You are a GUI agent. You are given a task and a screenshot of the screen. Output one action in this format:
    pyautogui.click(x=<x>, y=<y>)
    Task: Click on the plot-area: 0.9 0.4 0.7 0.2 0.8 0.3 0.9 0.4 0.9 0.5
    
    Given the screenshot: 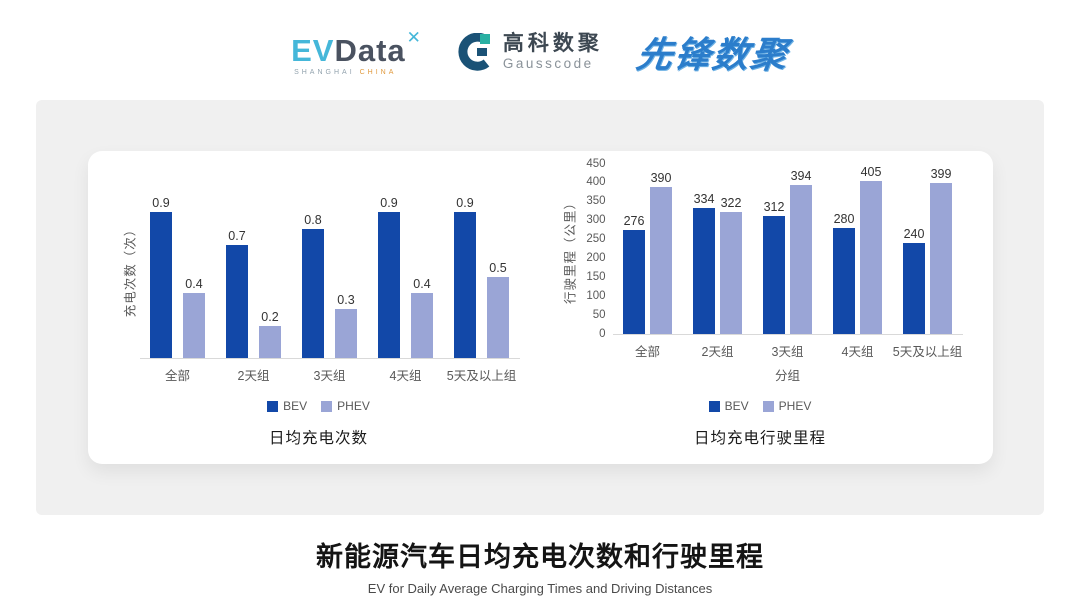 What is the action you would take?
    pyautogui.click(x=329, y=270)
    